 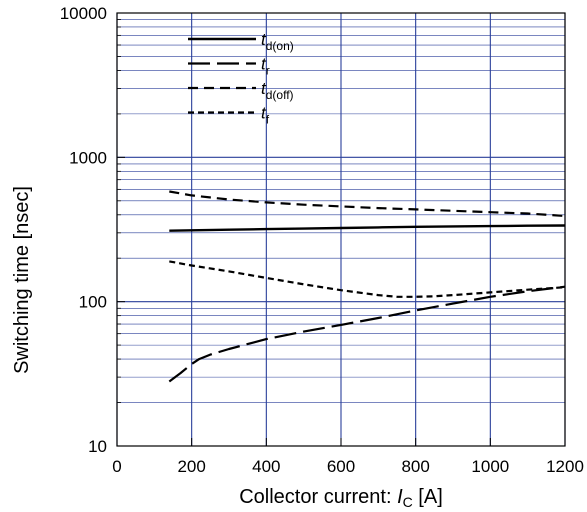 I want to click on legend-entry: td(on), so click(x=277, y=41).